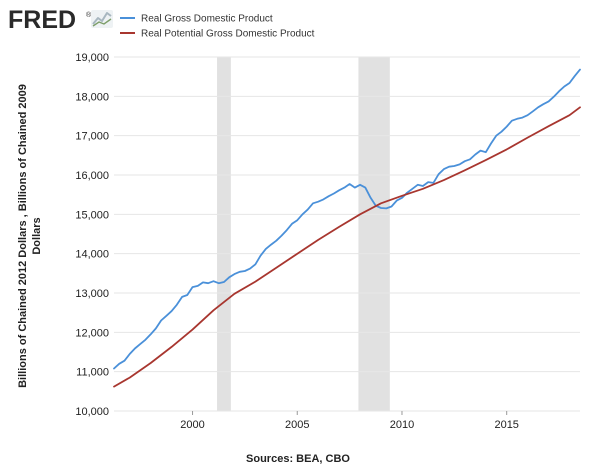 The width and height of the screenshot is (600, 468). Describe the element at coordinates (92, 373) in the screenshot. I see `y-tick-label: 11,000` at that location.